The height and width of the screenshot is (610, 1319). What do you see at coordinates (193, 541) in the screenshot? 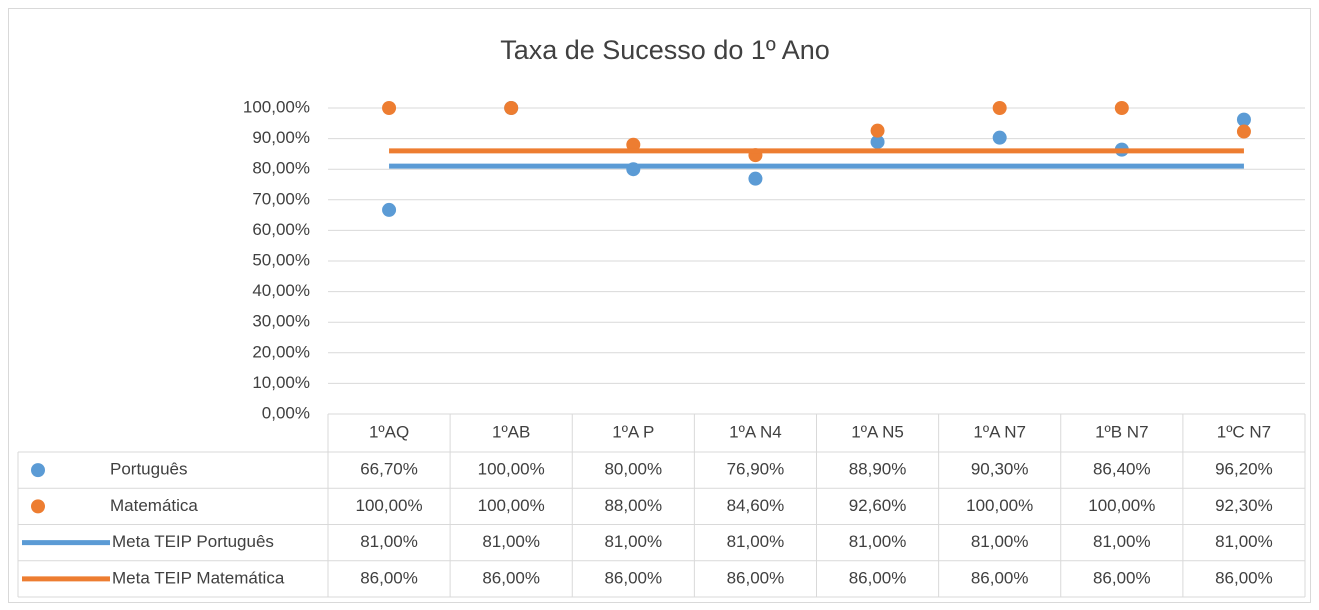
I see `legend-label: Meta TEIP Português` at bounding box center [193, 541].